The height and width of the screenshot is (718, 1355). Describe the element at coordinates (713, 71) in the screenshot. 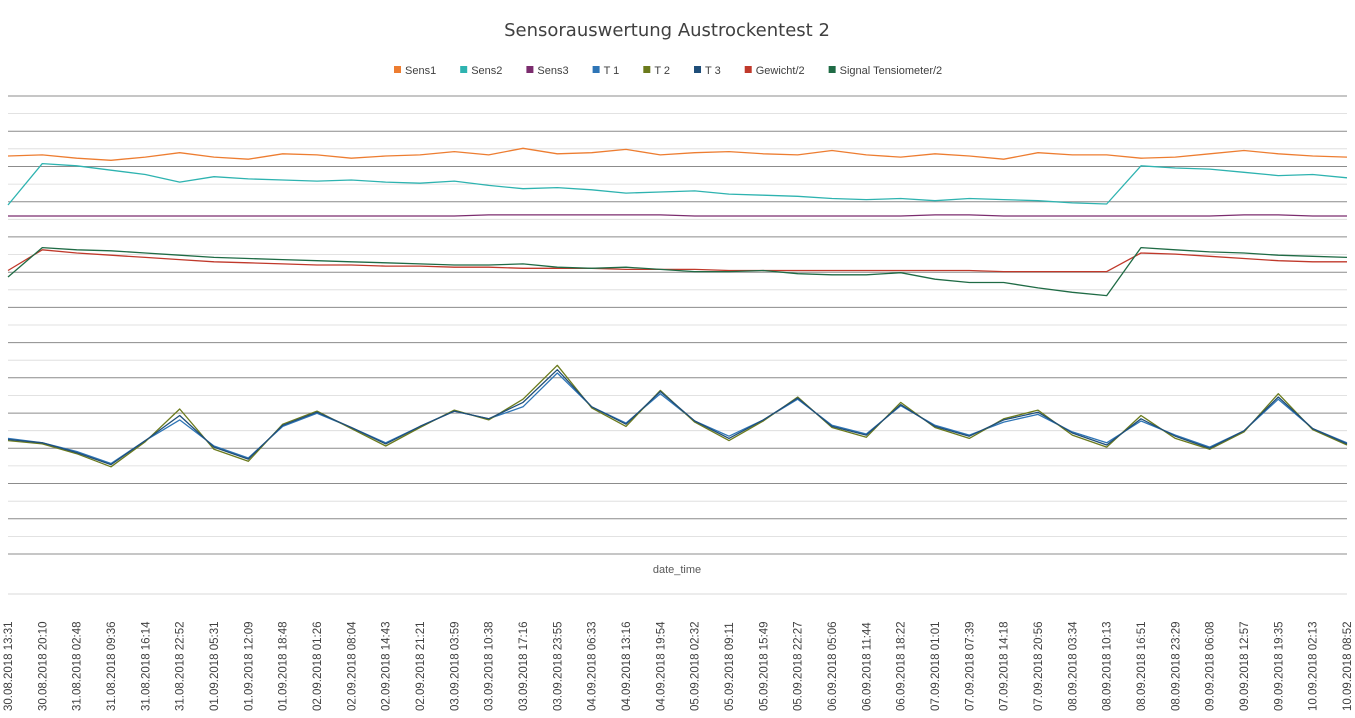

I see `legend-label: T 3` at that location.